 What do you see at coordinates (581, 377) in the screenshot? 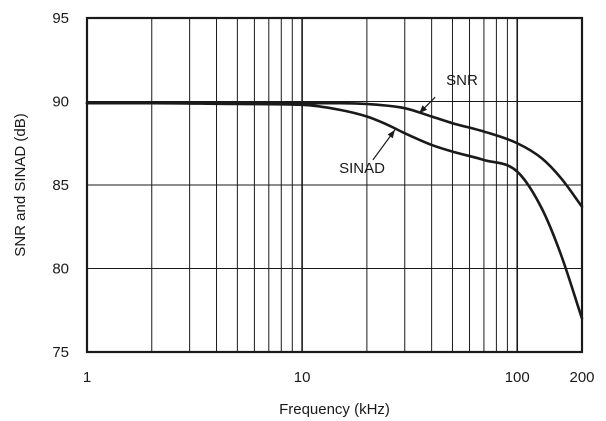
I see `x-tick-label: 200` at bounding box center [581, 377].